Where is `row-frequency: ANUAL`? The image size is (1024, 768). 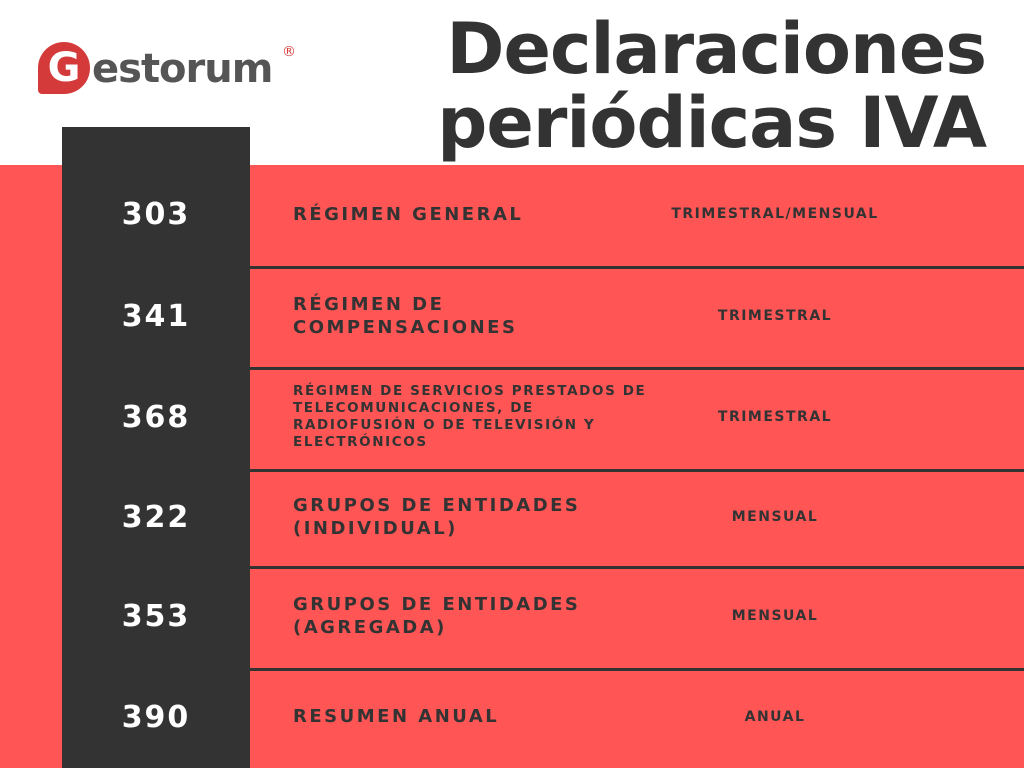
row-frequency: ANUAL is located at coordinates (775, 716).